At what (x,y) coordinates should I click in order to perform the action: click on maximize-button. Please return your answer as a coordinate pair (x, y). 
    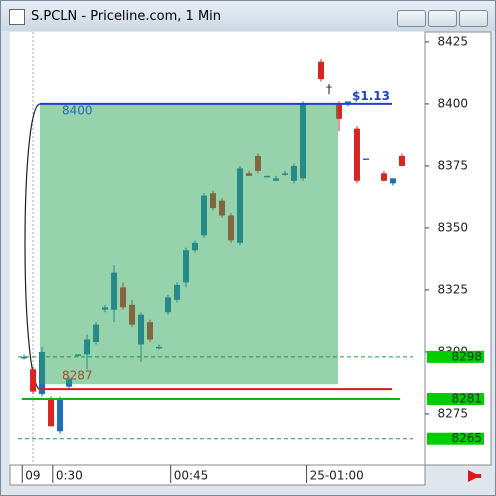
    Looking at the image, I should click on (442, 18).